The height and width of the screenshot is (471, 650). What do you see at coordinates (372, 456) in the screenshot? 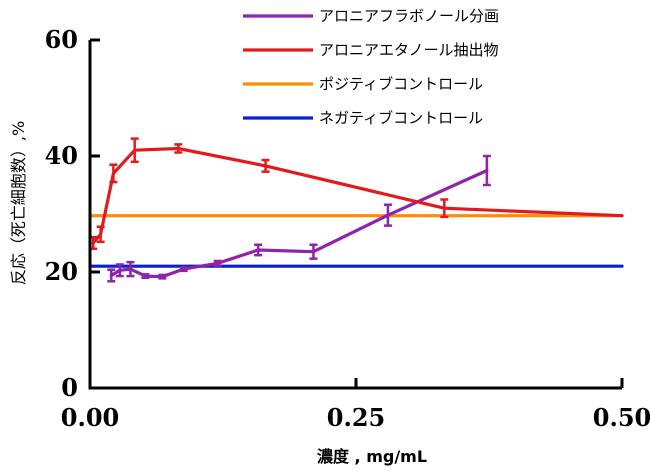
I see `x-axis-title: 濃度 , mg/mL` at bounding box center [372, 456].